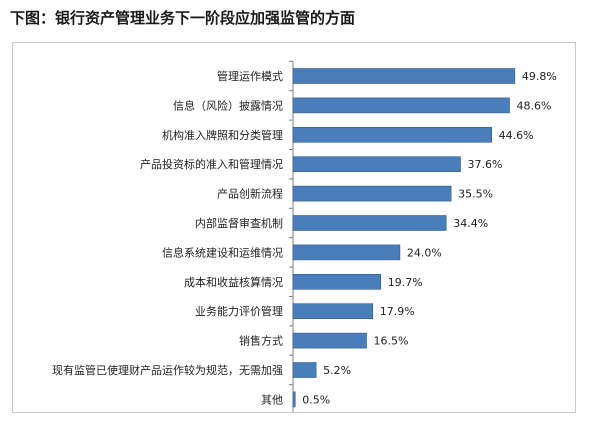 The image size is (591, 427). I want to click on value-label: 17.9%, so click(397, 311).